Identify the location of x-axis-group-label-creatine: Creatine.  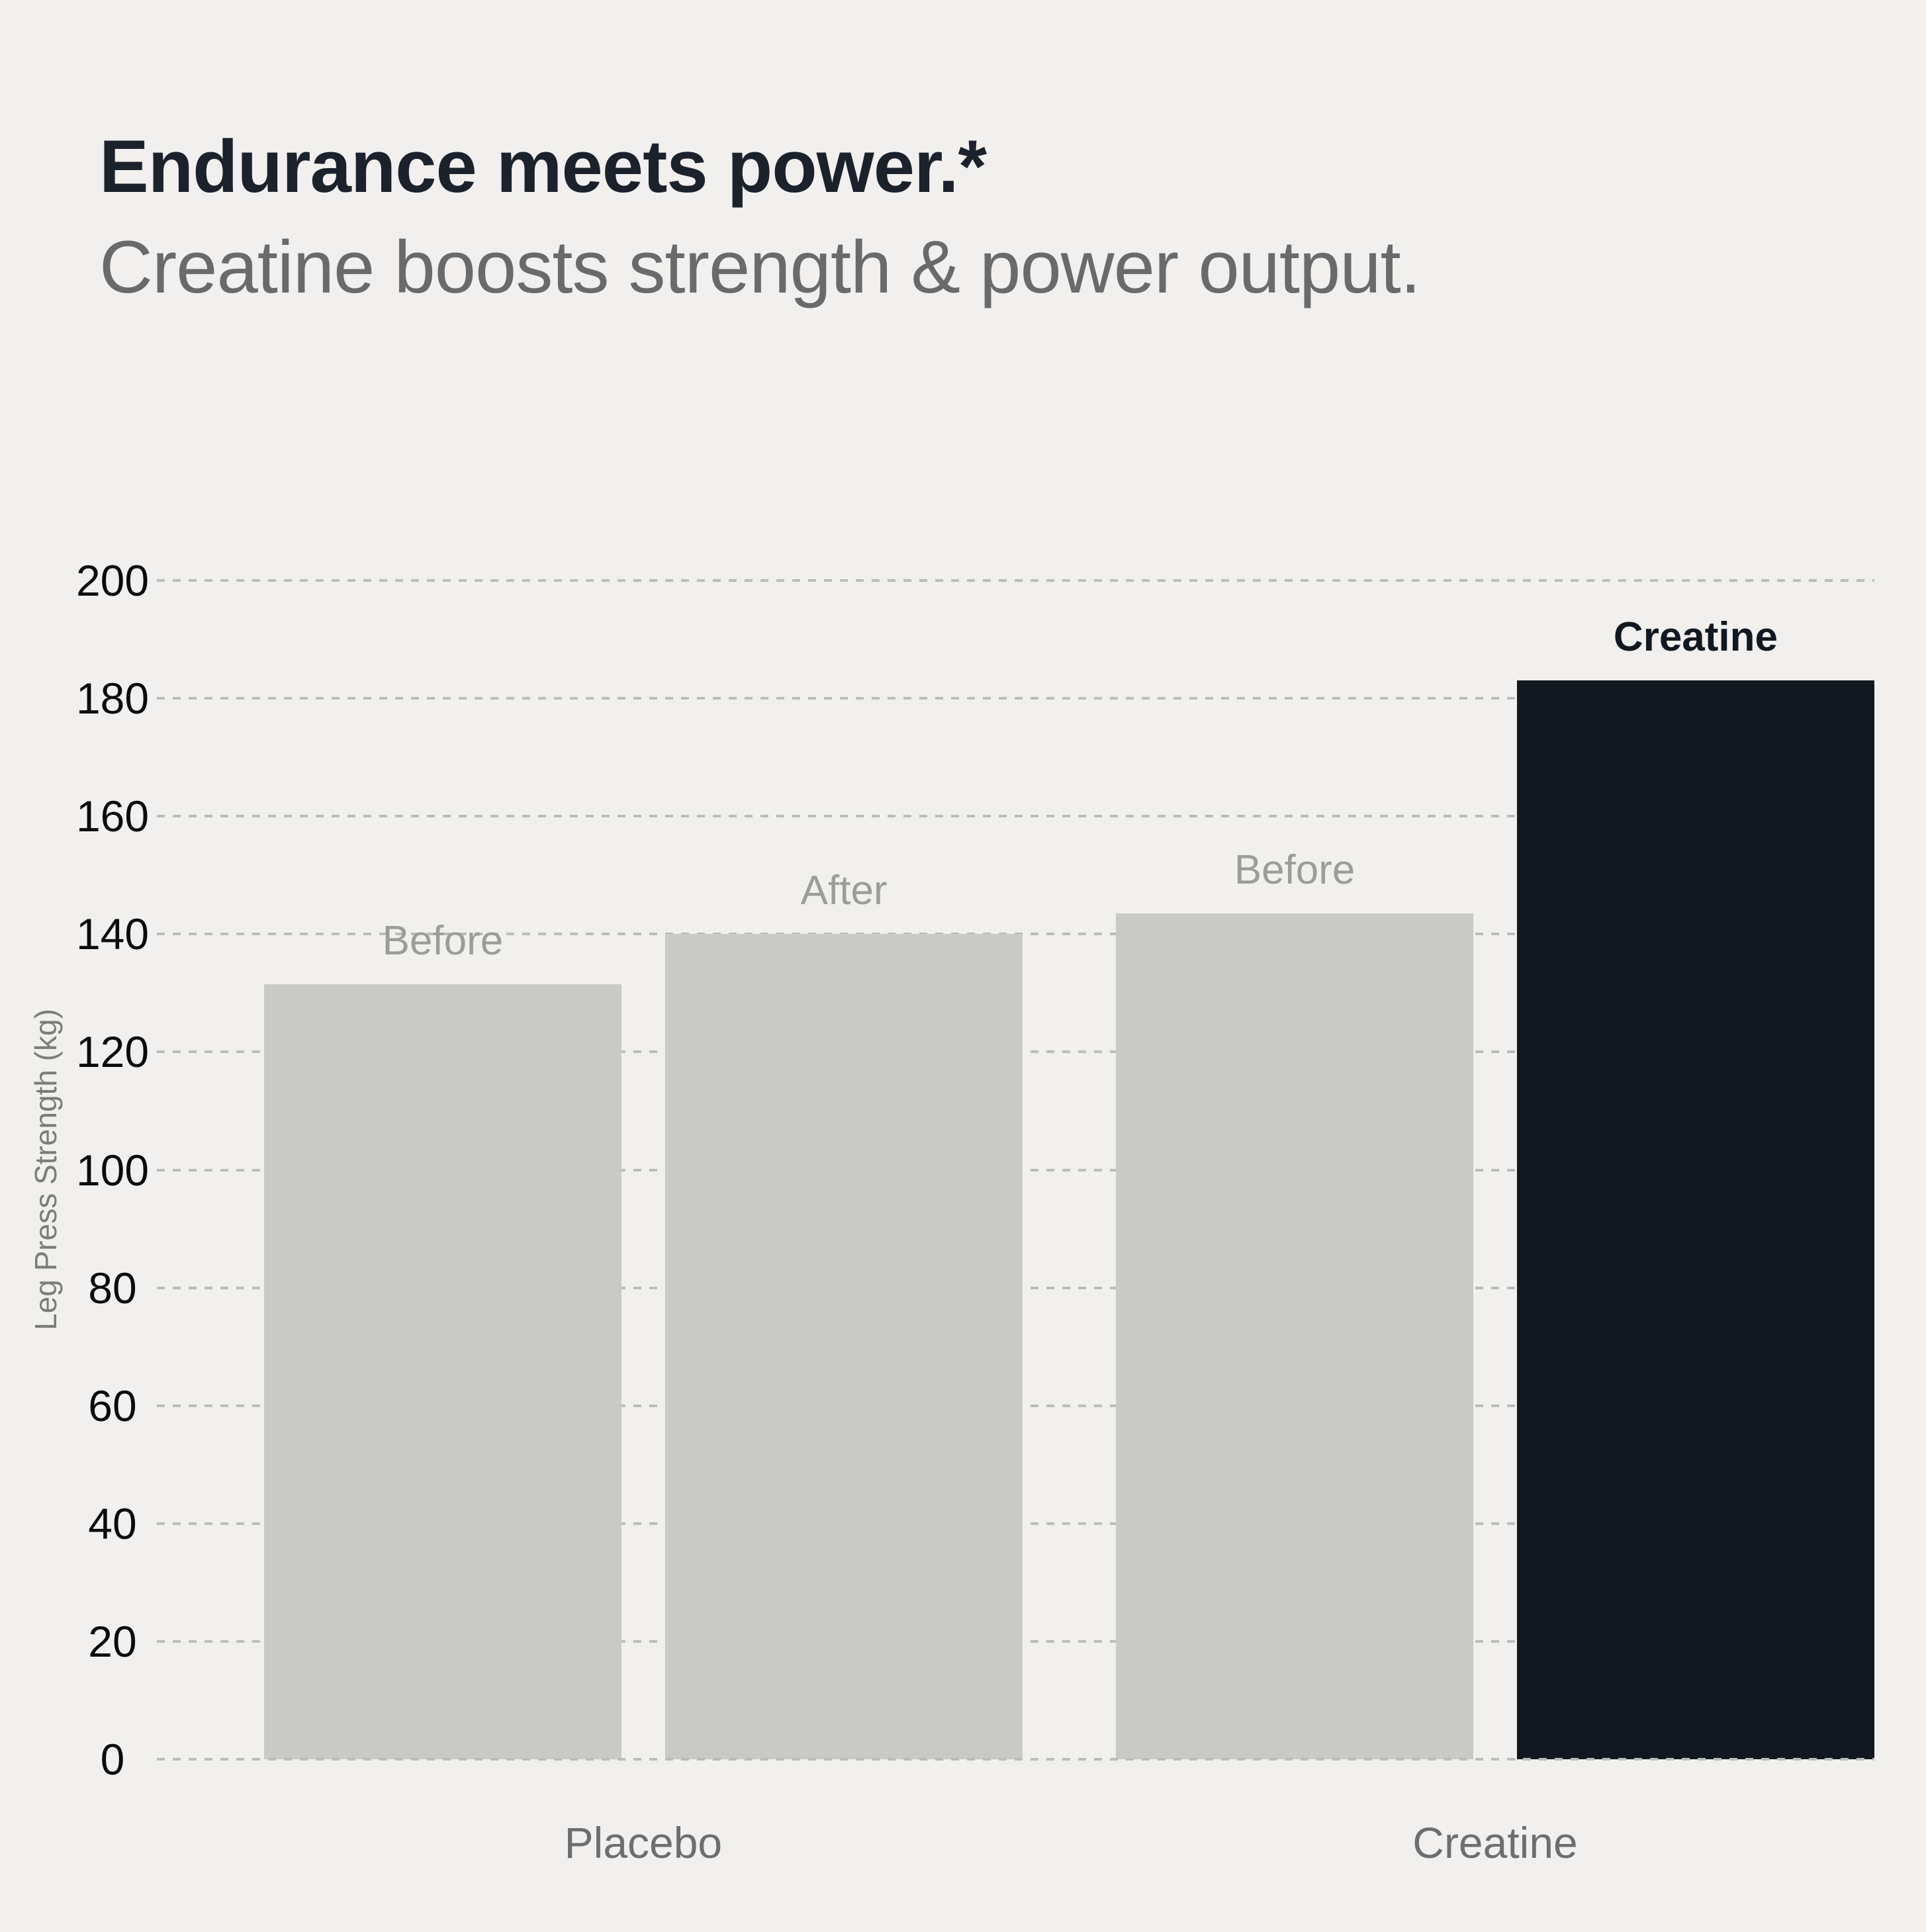
(1495, 1842).